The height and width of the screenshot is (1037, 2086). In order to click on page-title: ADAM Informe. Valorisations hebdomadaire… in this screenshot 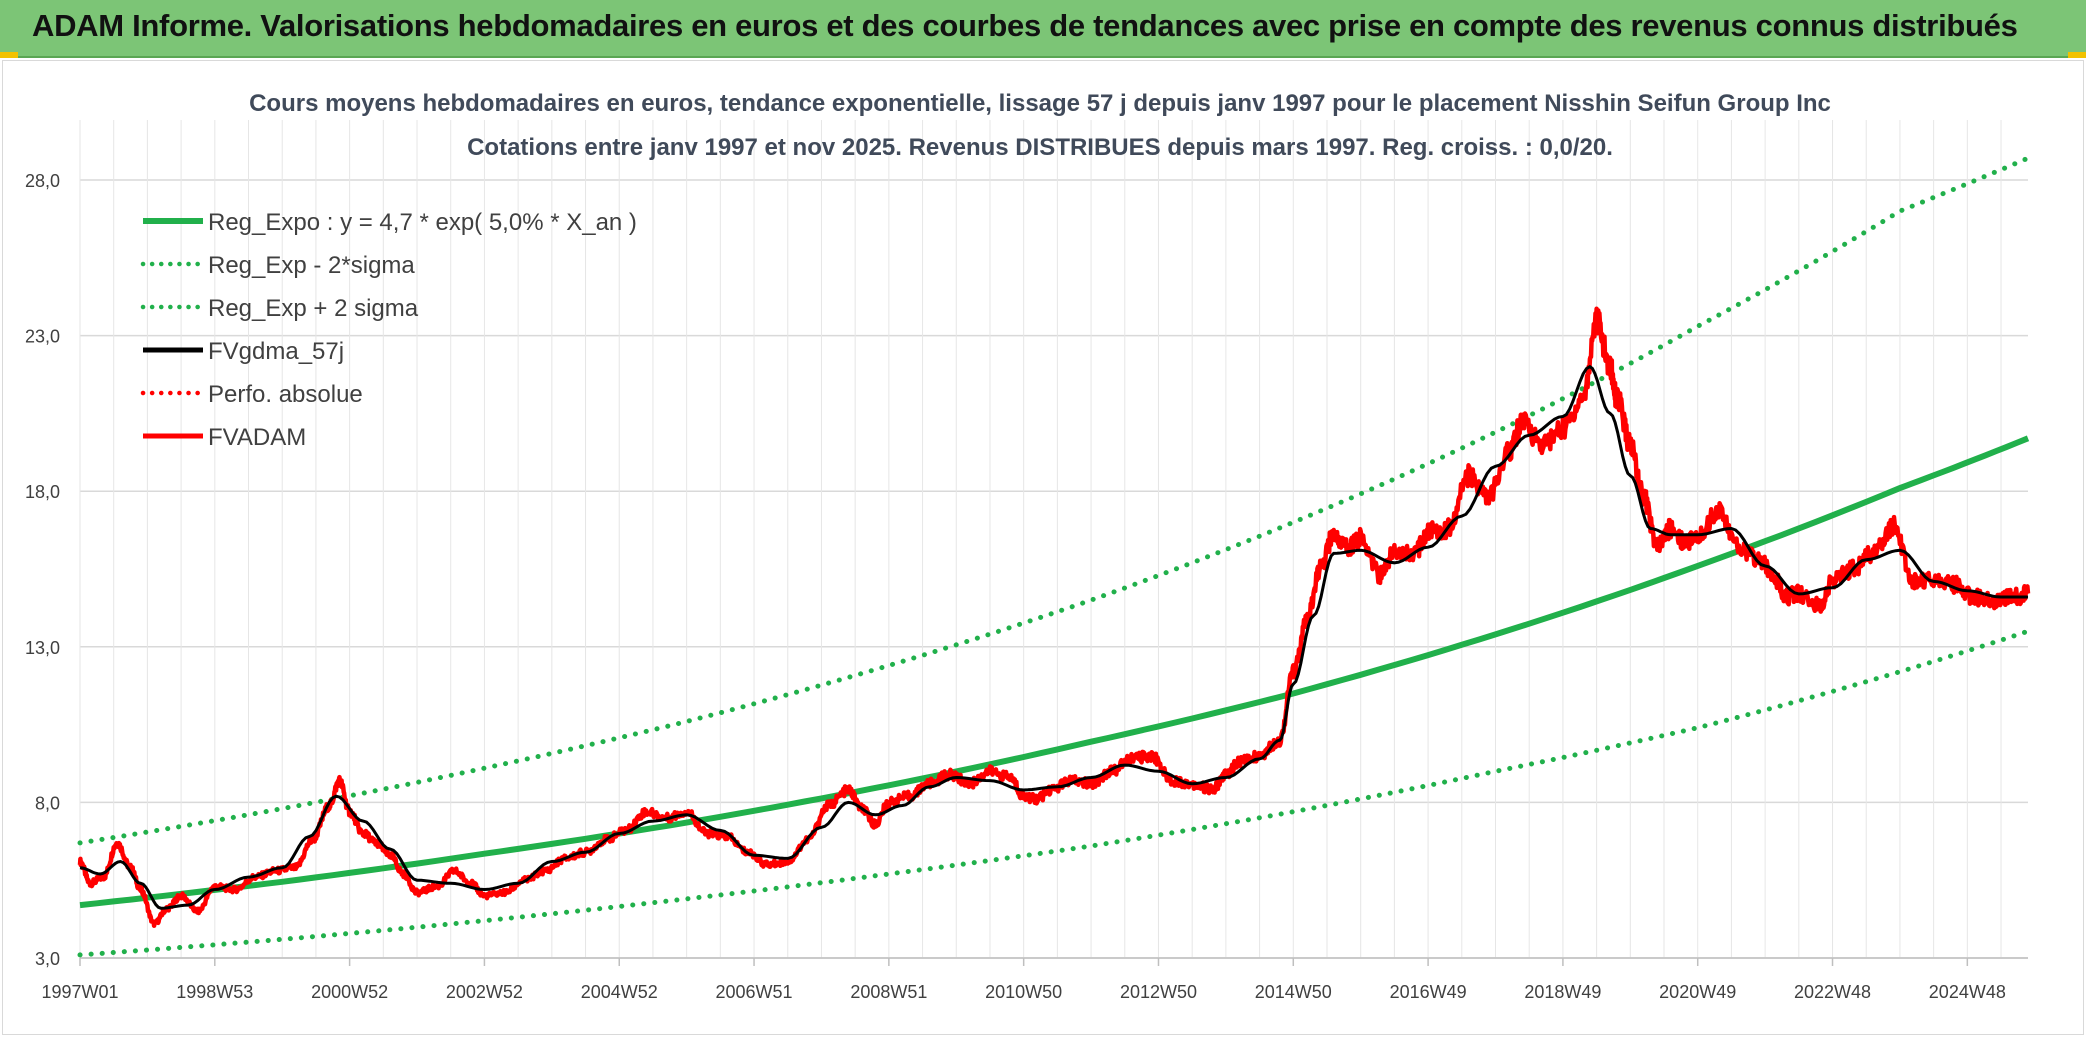, I will do `click(1025, 25)`.